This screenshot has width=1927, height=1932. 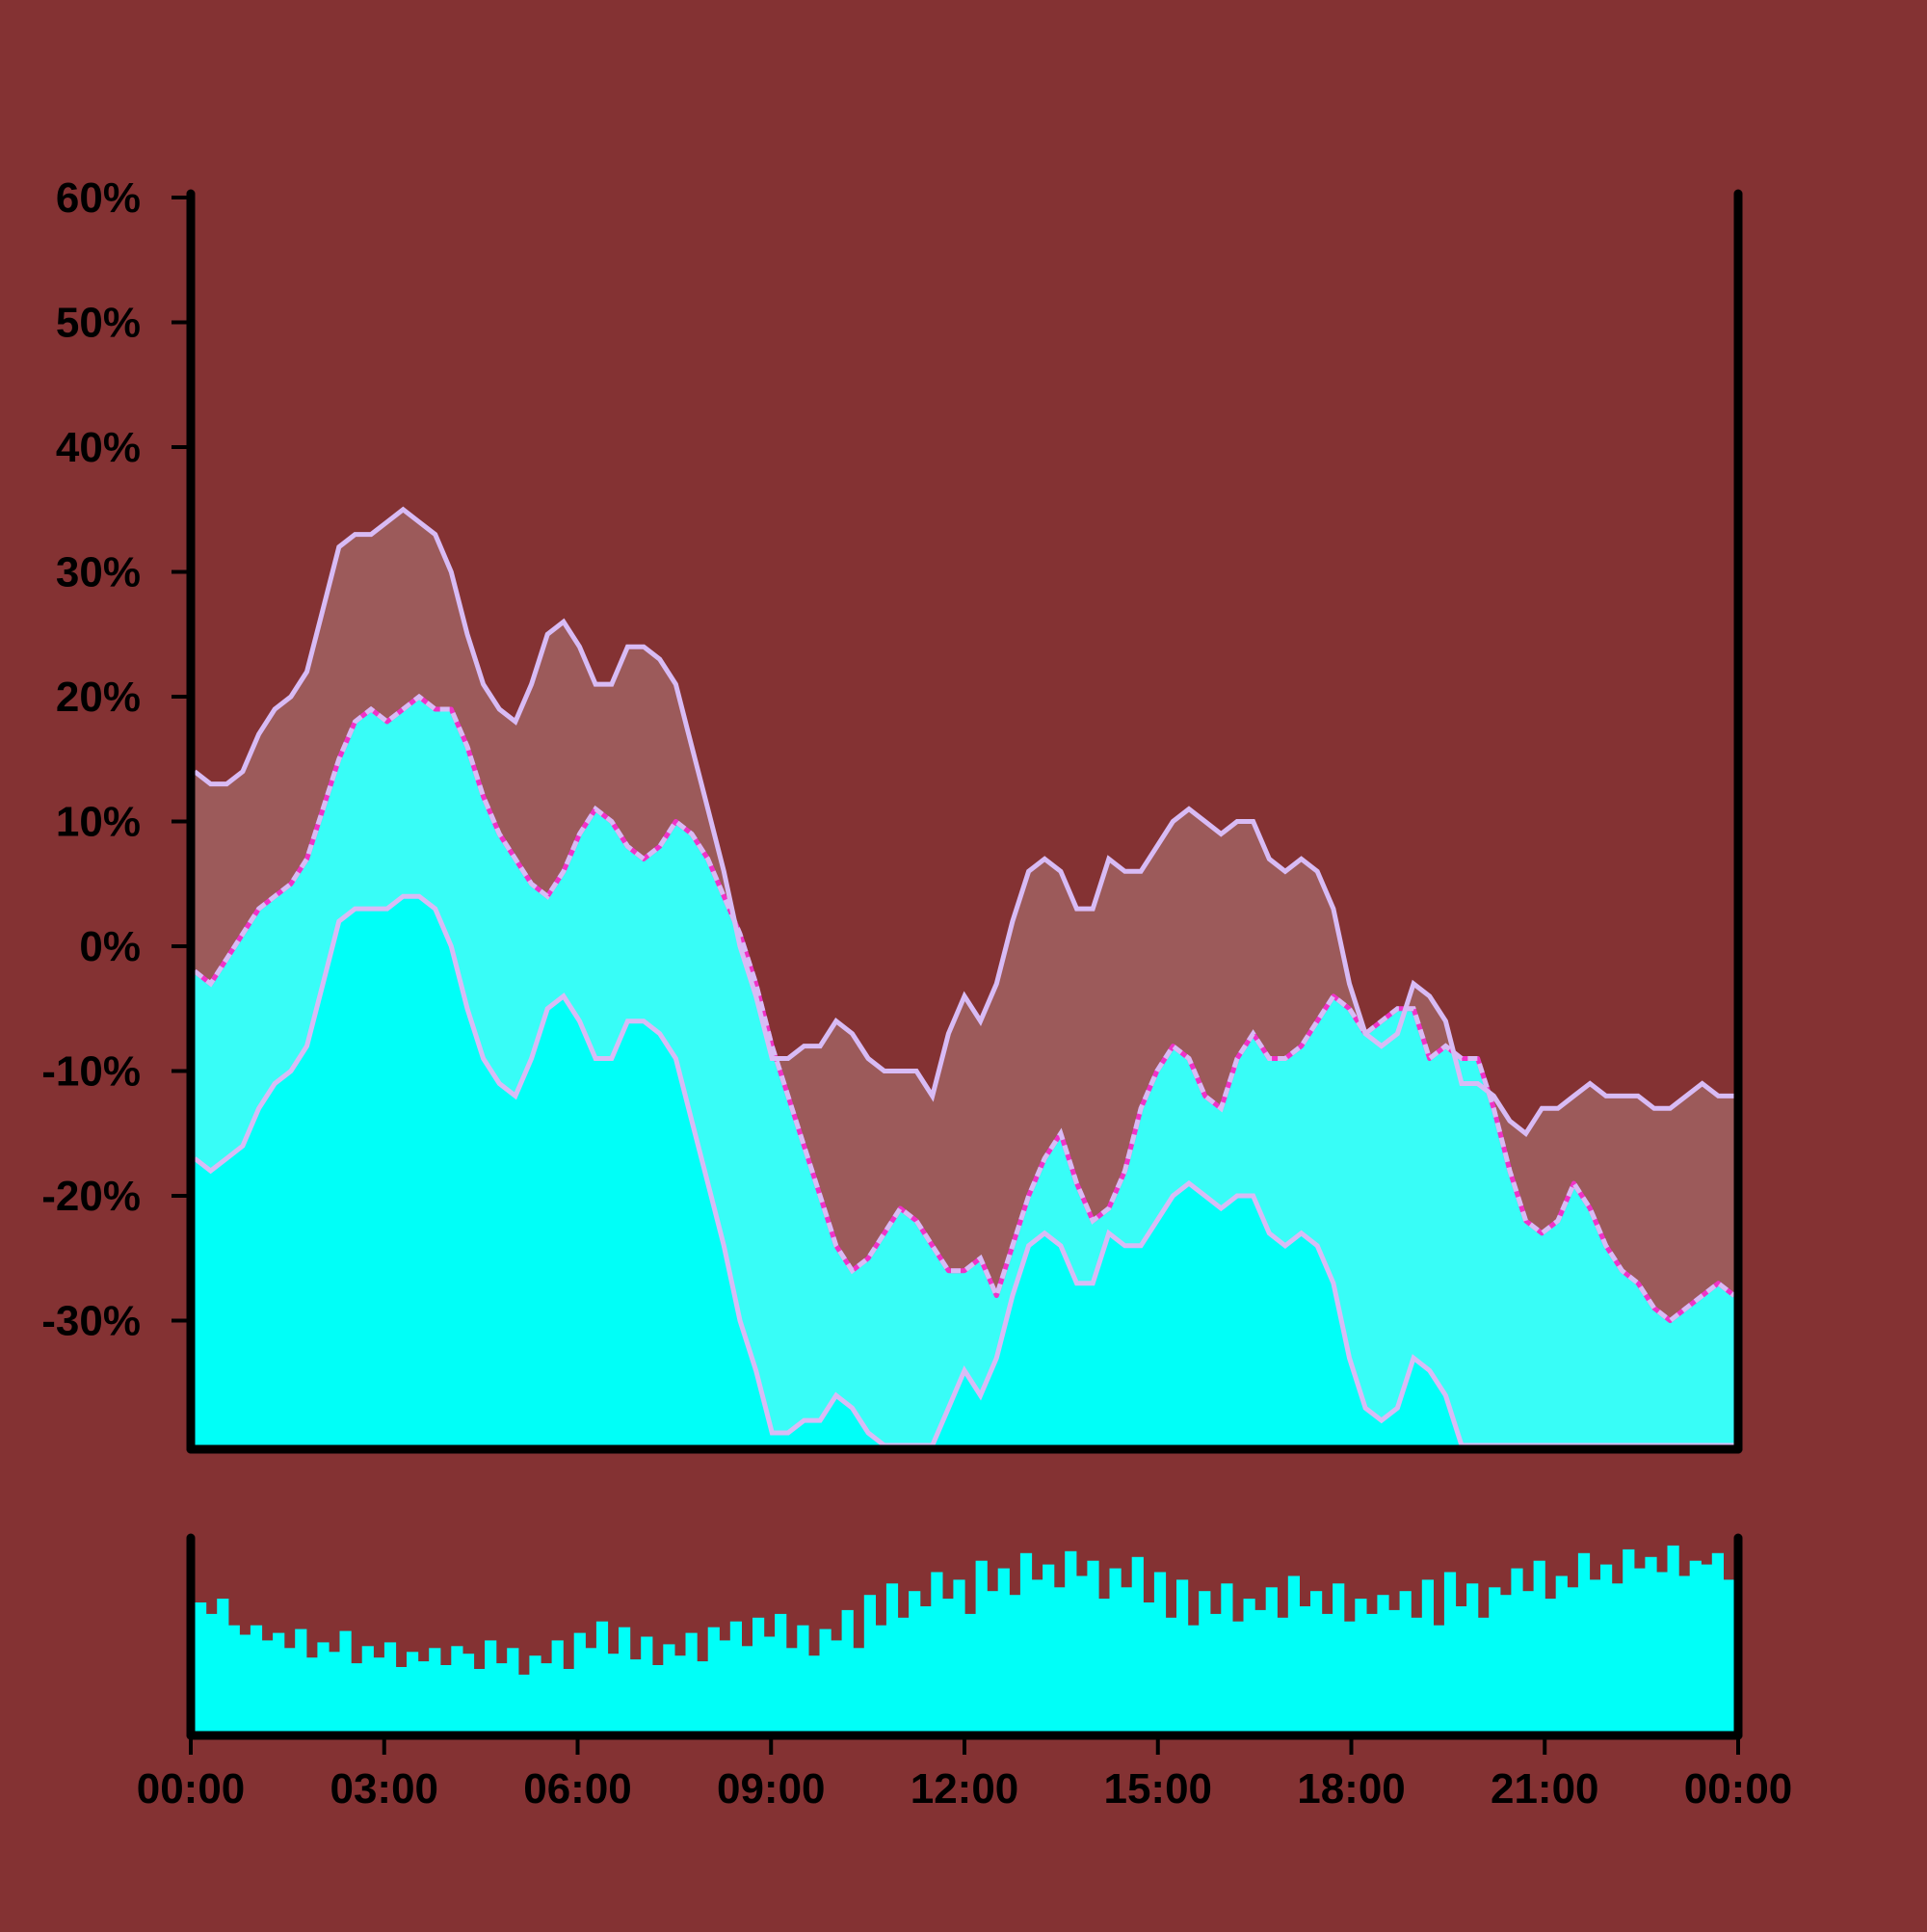 I want to click on volume-panel, so click(x=965, y=1639).